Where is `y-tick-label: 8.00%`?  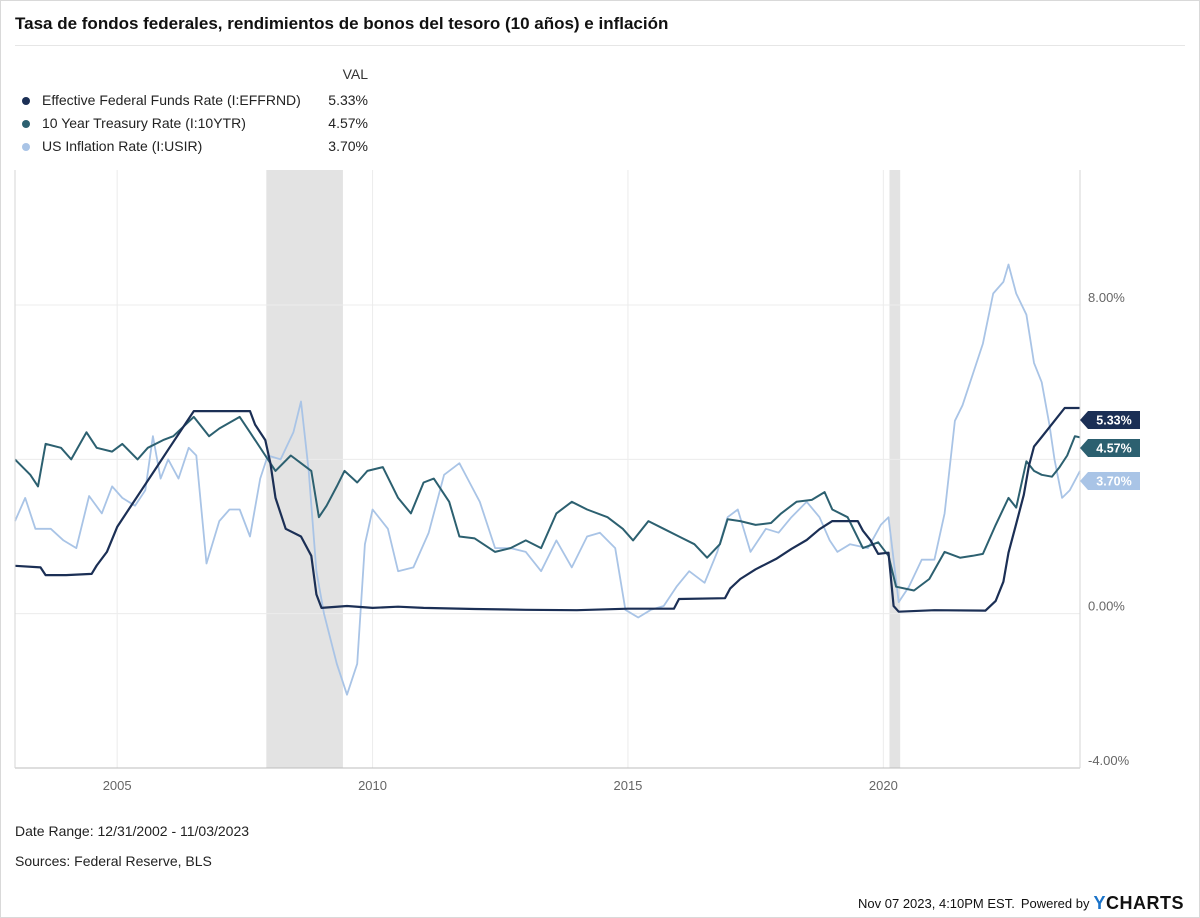 y-tick-label: 8.00% is located at coordinates (1106, 297).